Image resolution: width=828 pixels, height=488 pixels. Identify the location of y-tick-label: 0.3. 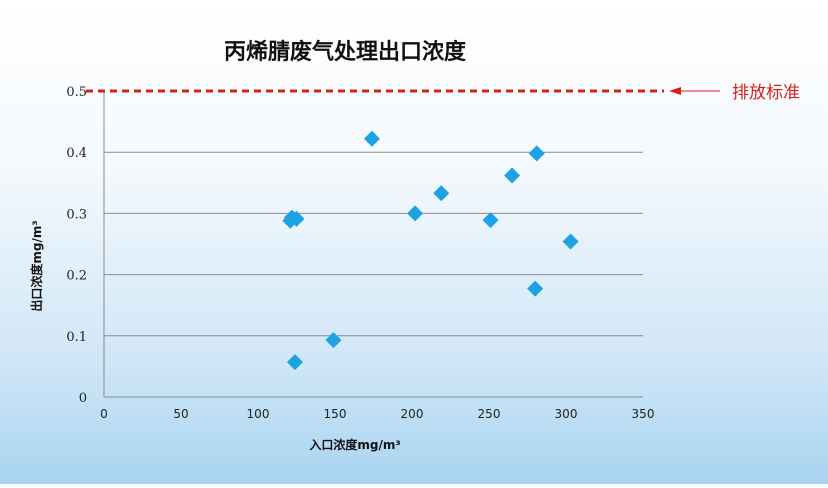
(76, 214).